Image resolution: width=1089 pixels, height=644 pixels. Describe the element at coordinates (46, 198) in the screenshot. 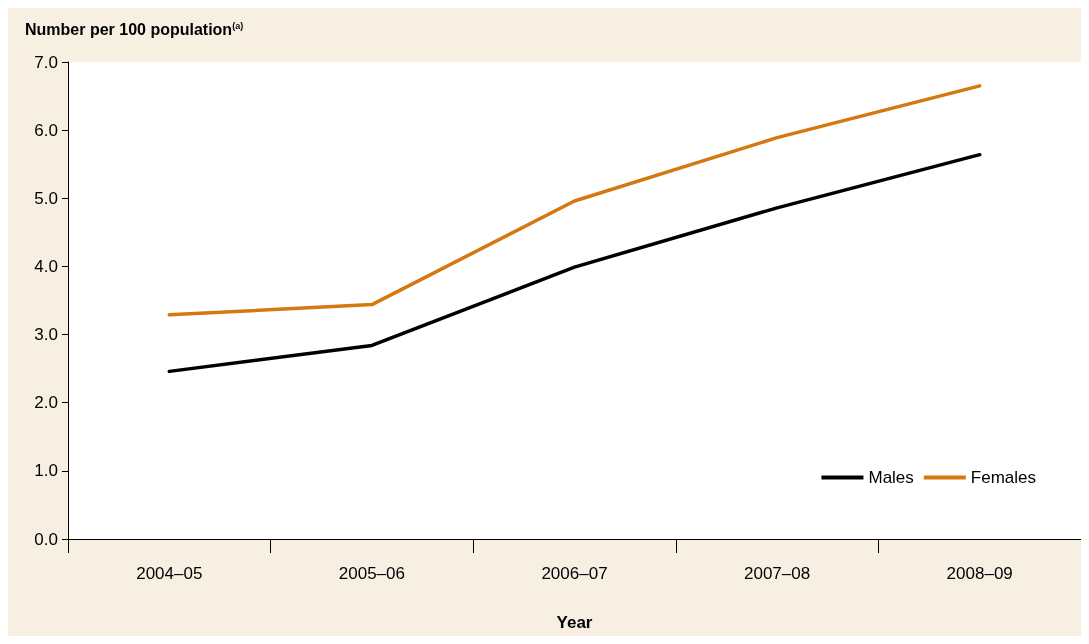

I see `y-tick-label: 5.0` at that location.